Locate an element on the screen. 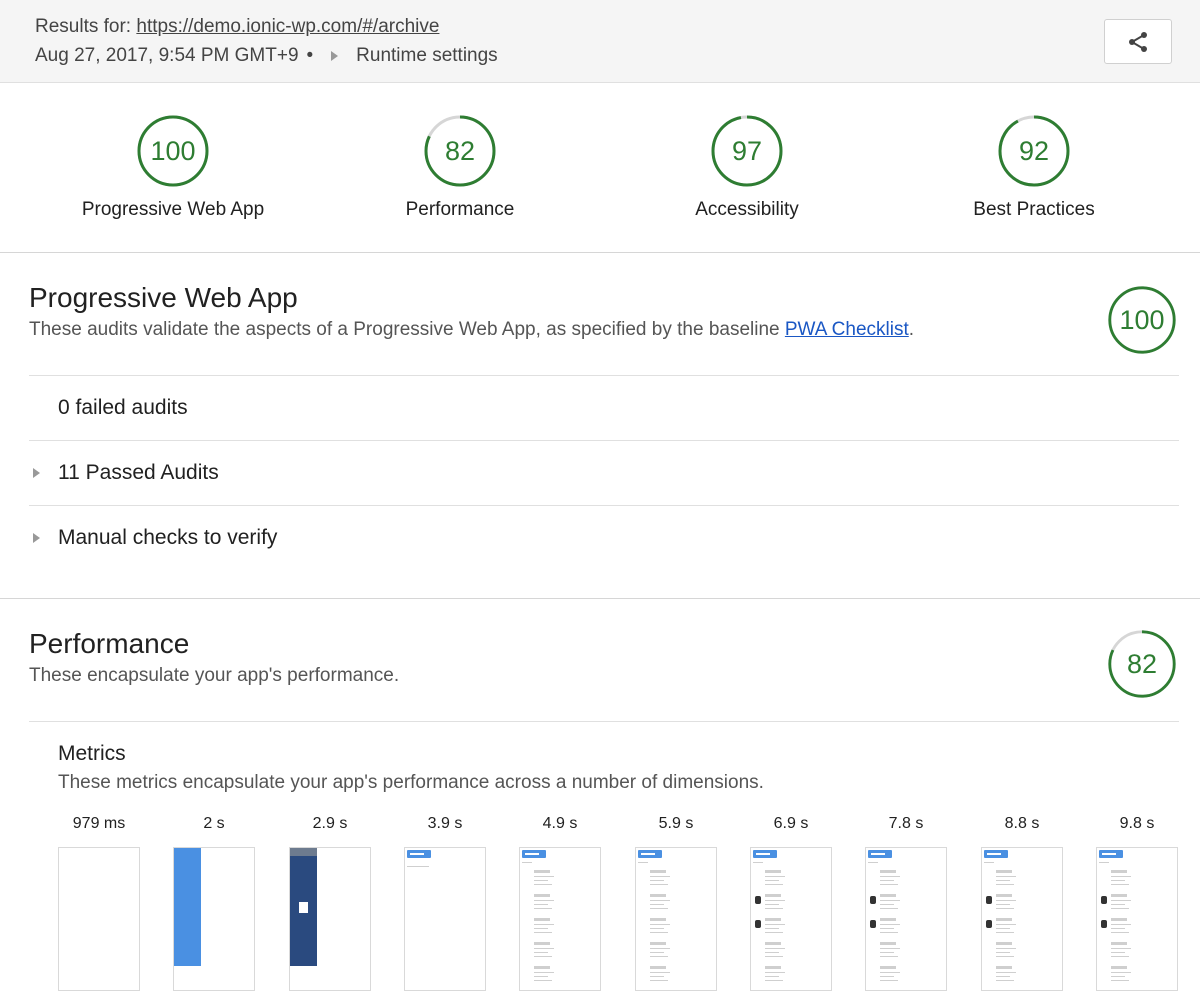  score-label: Progressive Web App is located at coordinates (173, 209).